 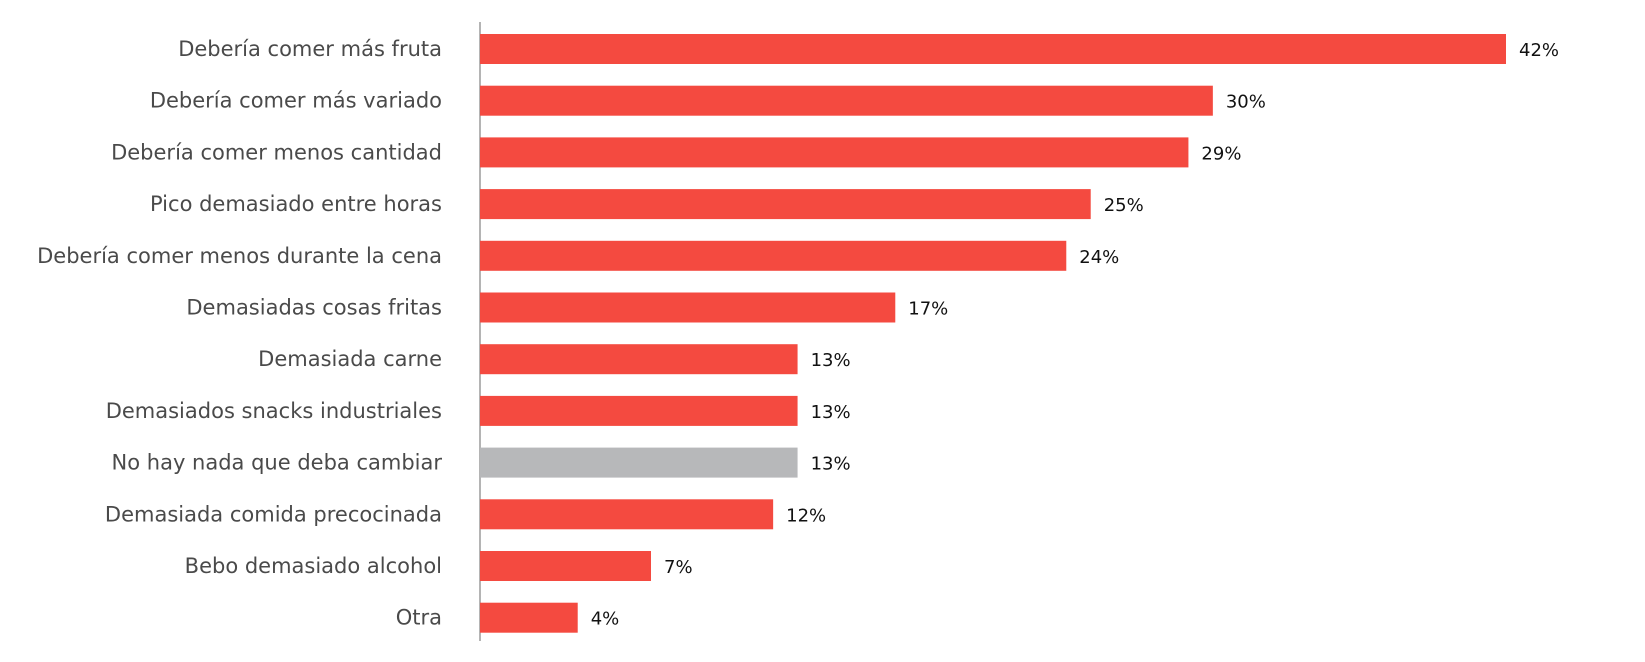 What do you see at coordinates (806, 515) in the screenshot?
I see `value-label: 12%` at bounding box center [806, 515].